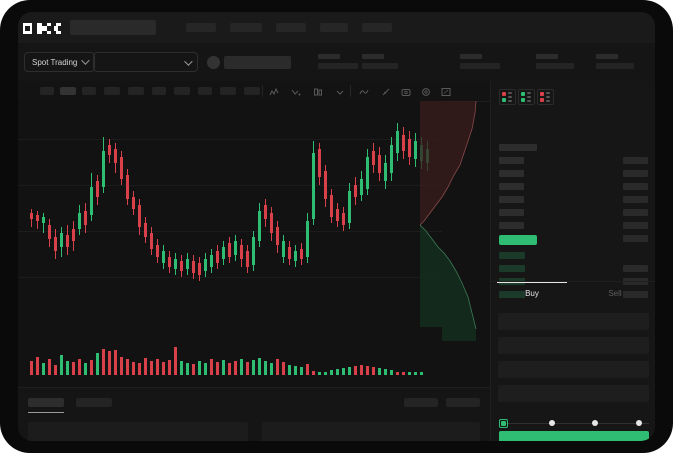 The width and height of the screenshot is (673, 453). What do you see at coordinates (526, 97) in the screenshot?
I see `orderbook-mode-bids` at bounding box center [526, 97].